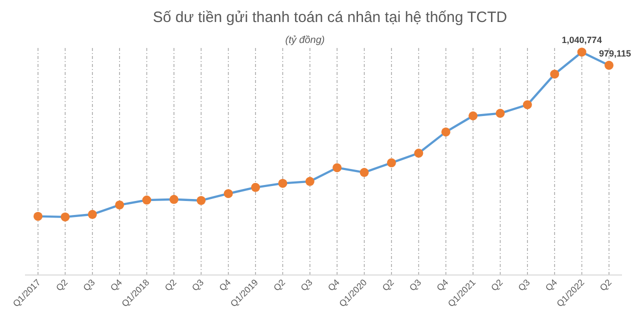 The height and width of the screenshot is (335, 640). Describe the element at coordinates (582, 40) in the screenshot. I see `data-label: 1,040,774` at that location.